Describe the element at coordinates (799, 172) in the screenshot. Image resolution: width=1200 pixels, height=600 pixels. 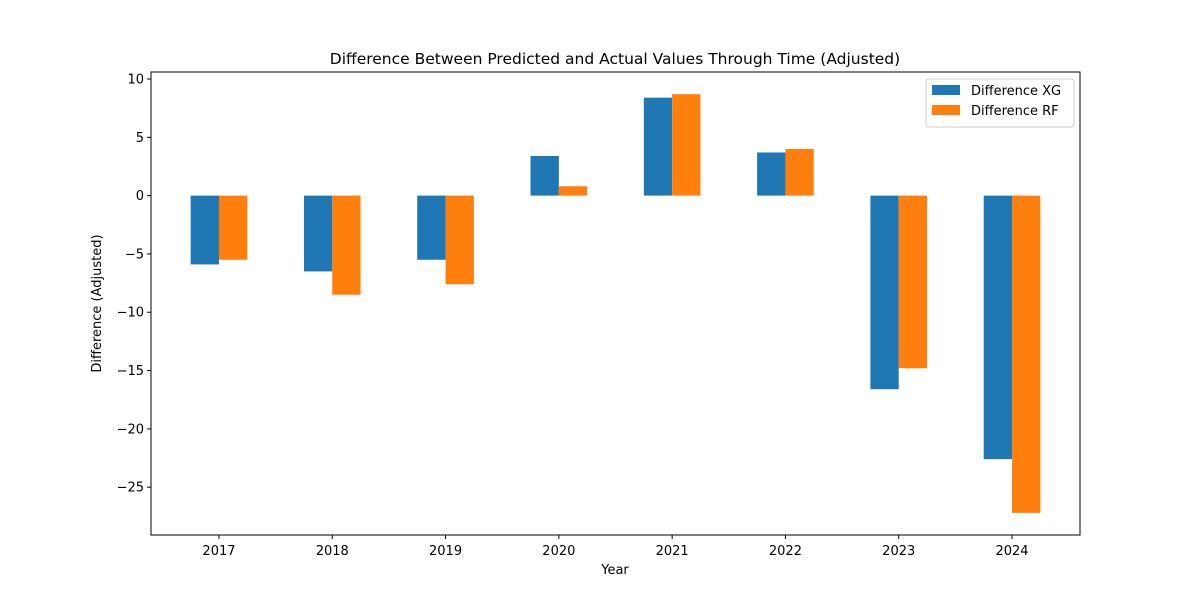
I see `bar-rf-2022` at that location.